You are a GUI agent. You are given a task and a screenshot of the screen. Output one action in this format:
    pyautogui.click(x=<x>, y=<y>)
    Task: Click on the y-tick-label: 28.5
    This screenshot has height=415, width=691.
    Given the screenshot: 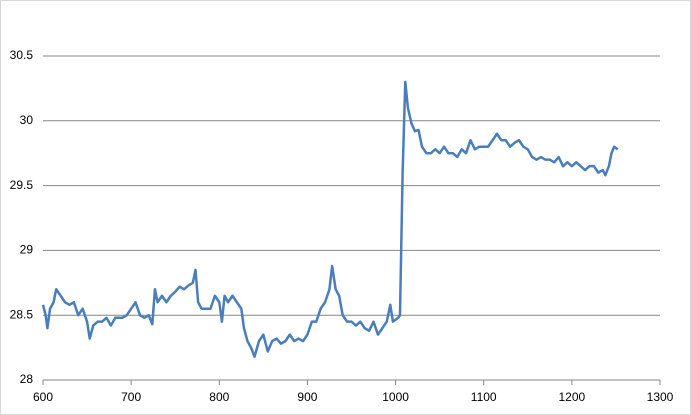 What is the action you would take?
    pyautogui.click(x=22, y=314)
    